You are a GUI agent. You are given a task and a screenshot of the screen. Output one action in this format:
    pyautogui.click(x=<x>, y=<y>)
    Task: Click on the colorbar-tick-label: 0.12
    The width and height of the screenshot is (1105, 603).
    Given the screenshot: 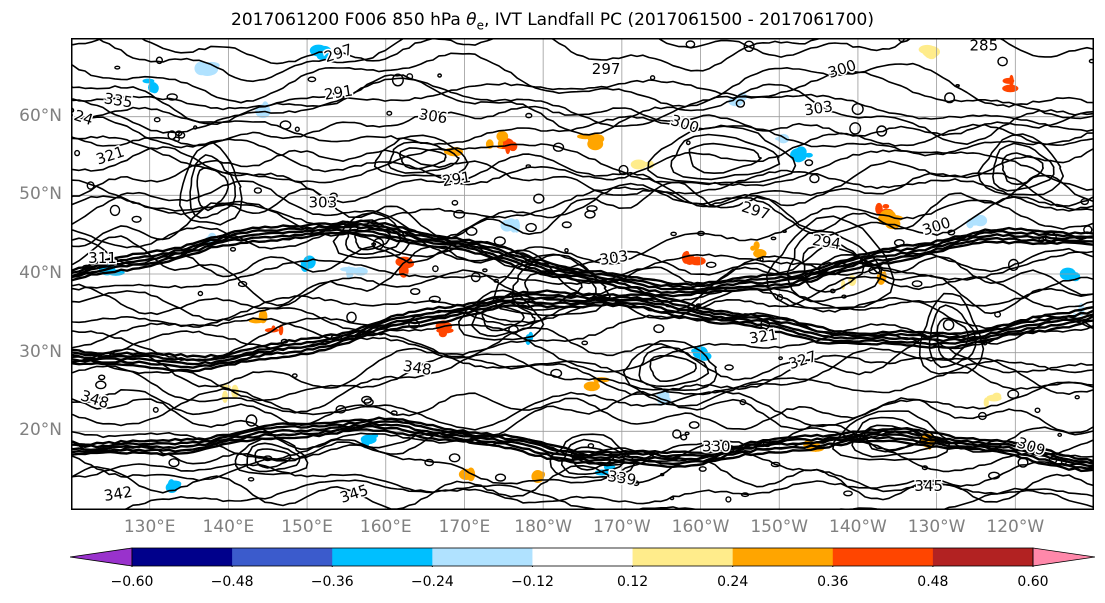 What is the action you would take?
    pyautogui.click(x=632, y=582)
    